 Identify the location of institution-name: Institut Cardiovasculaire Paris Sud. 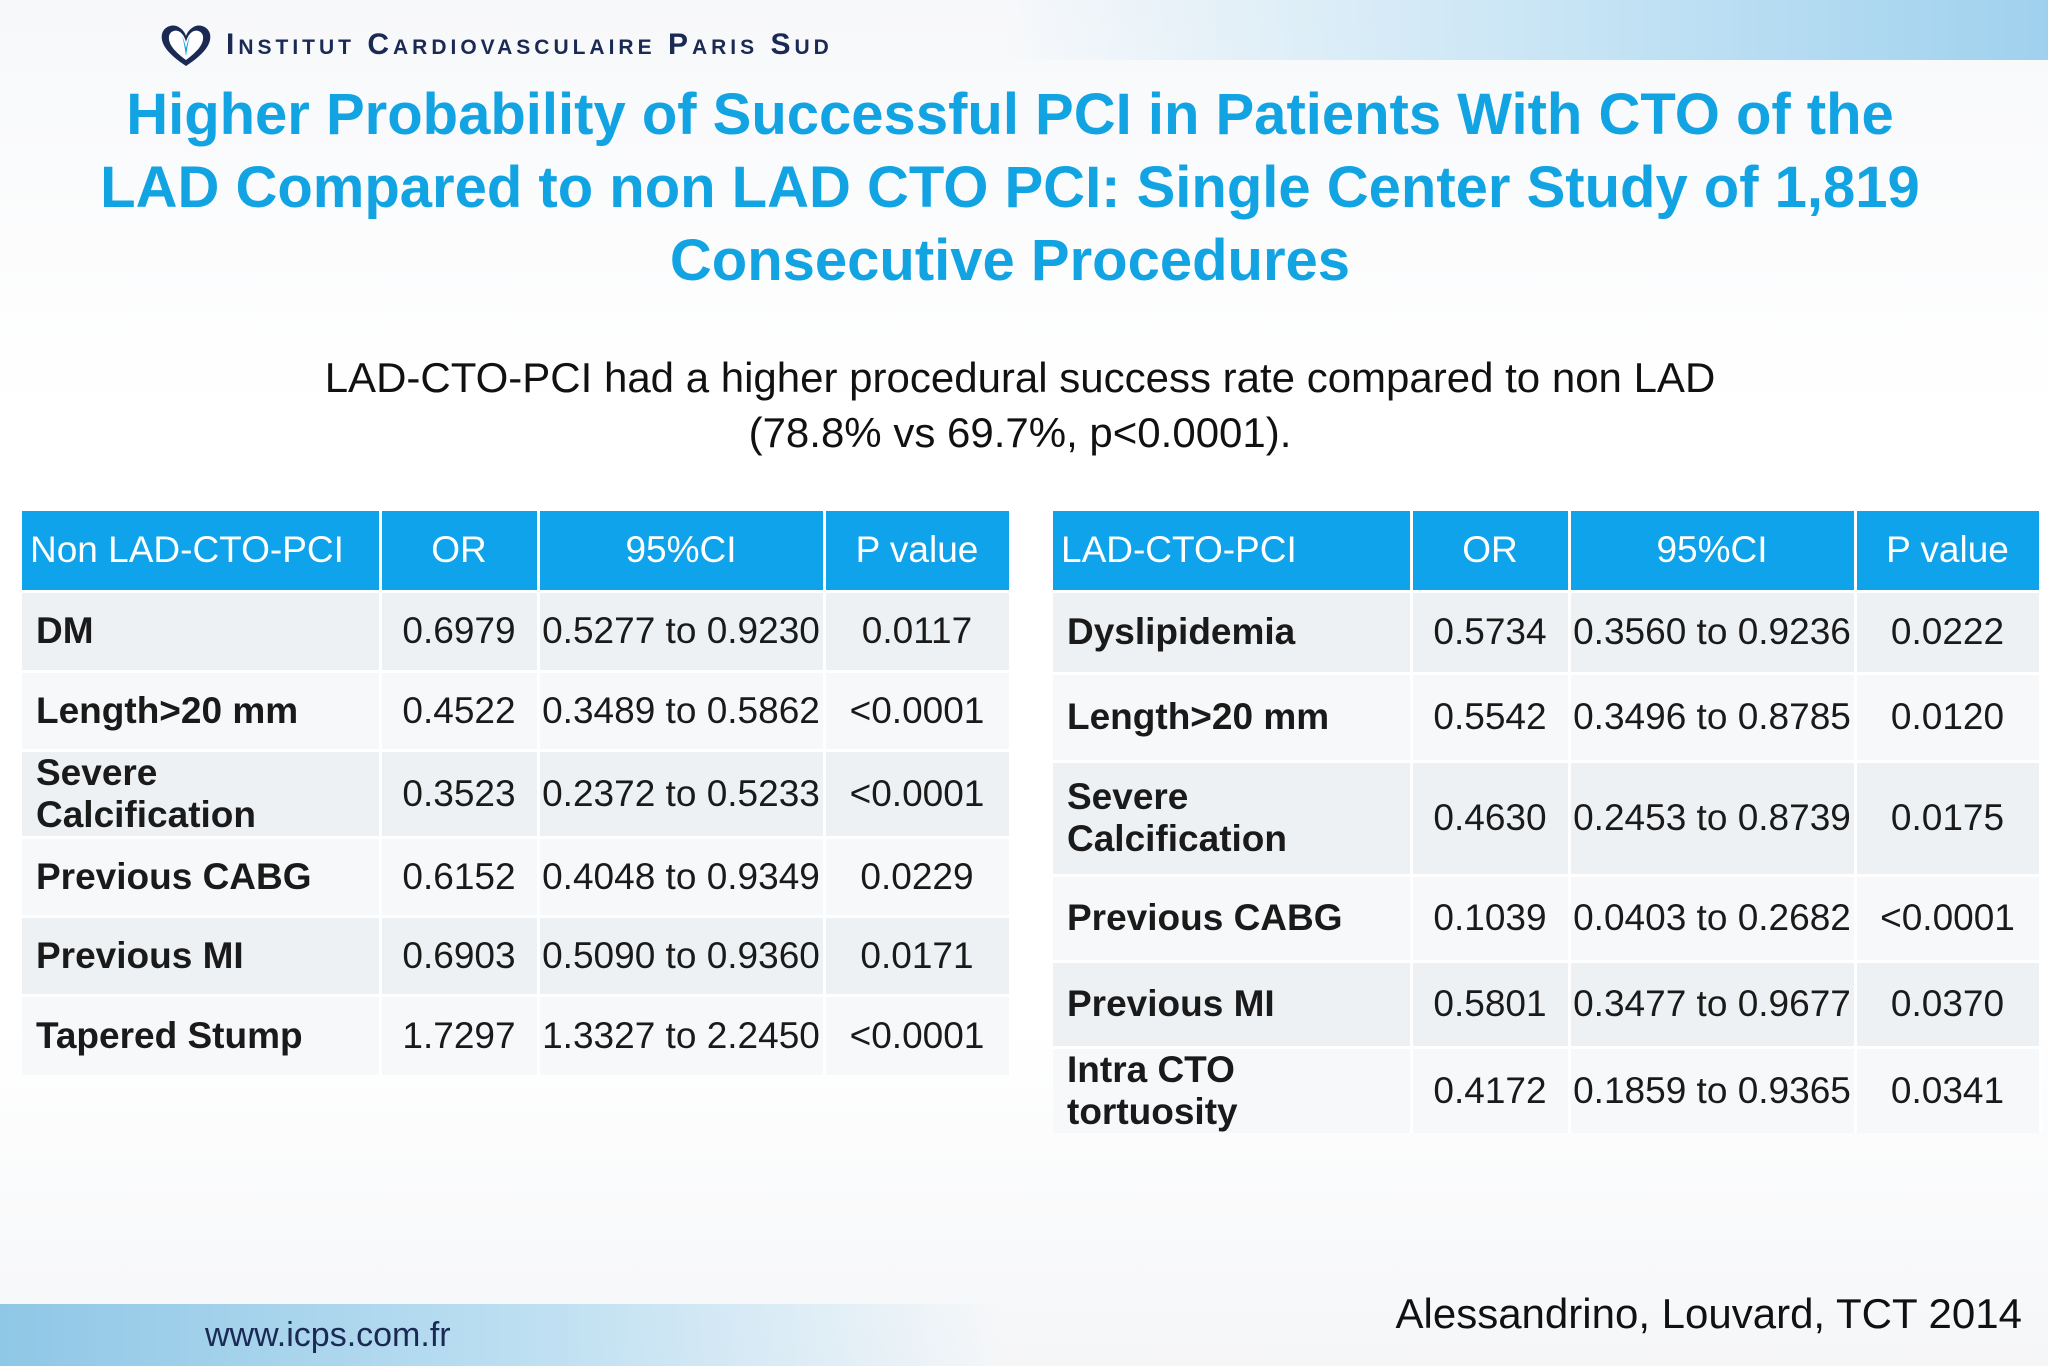
(529, 44).